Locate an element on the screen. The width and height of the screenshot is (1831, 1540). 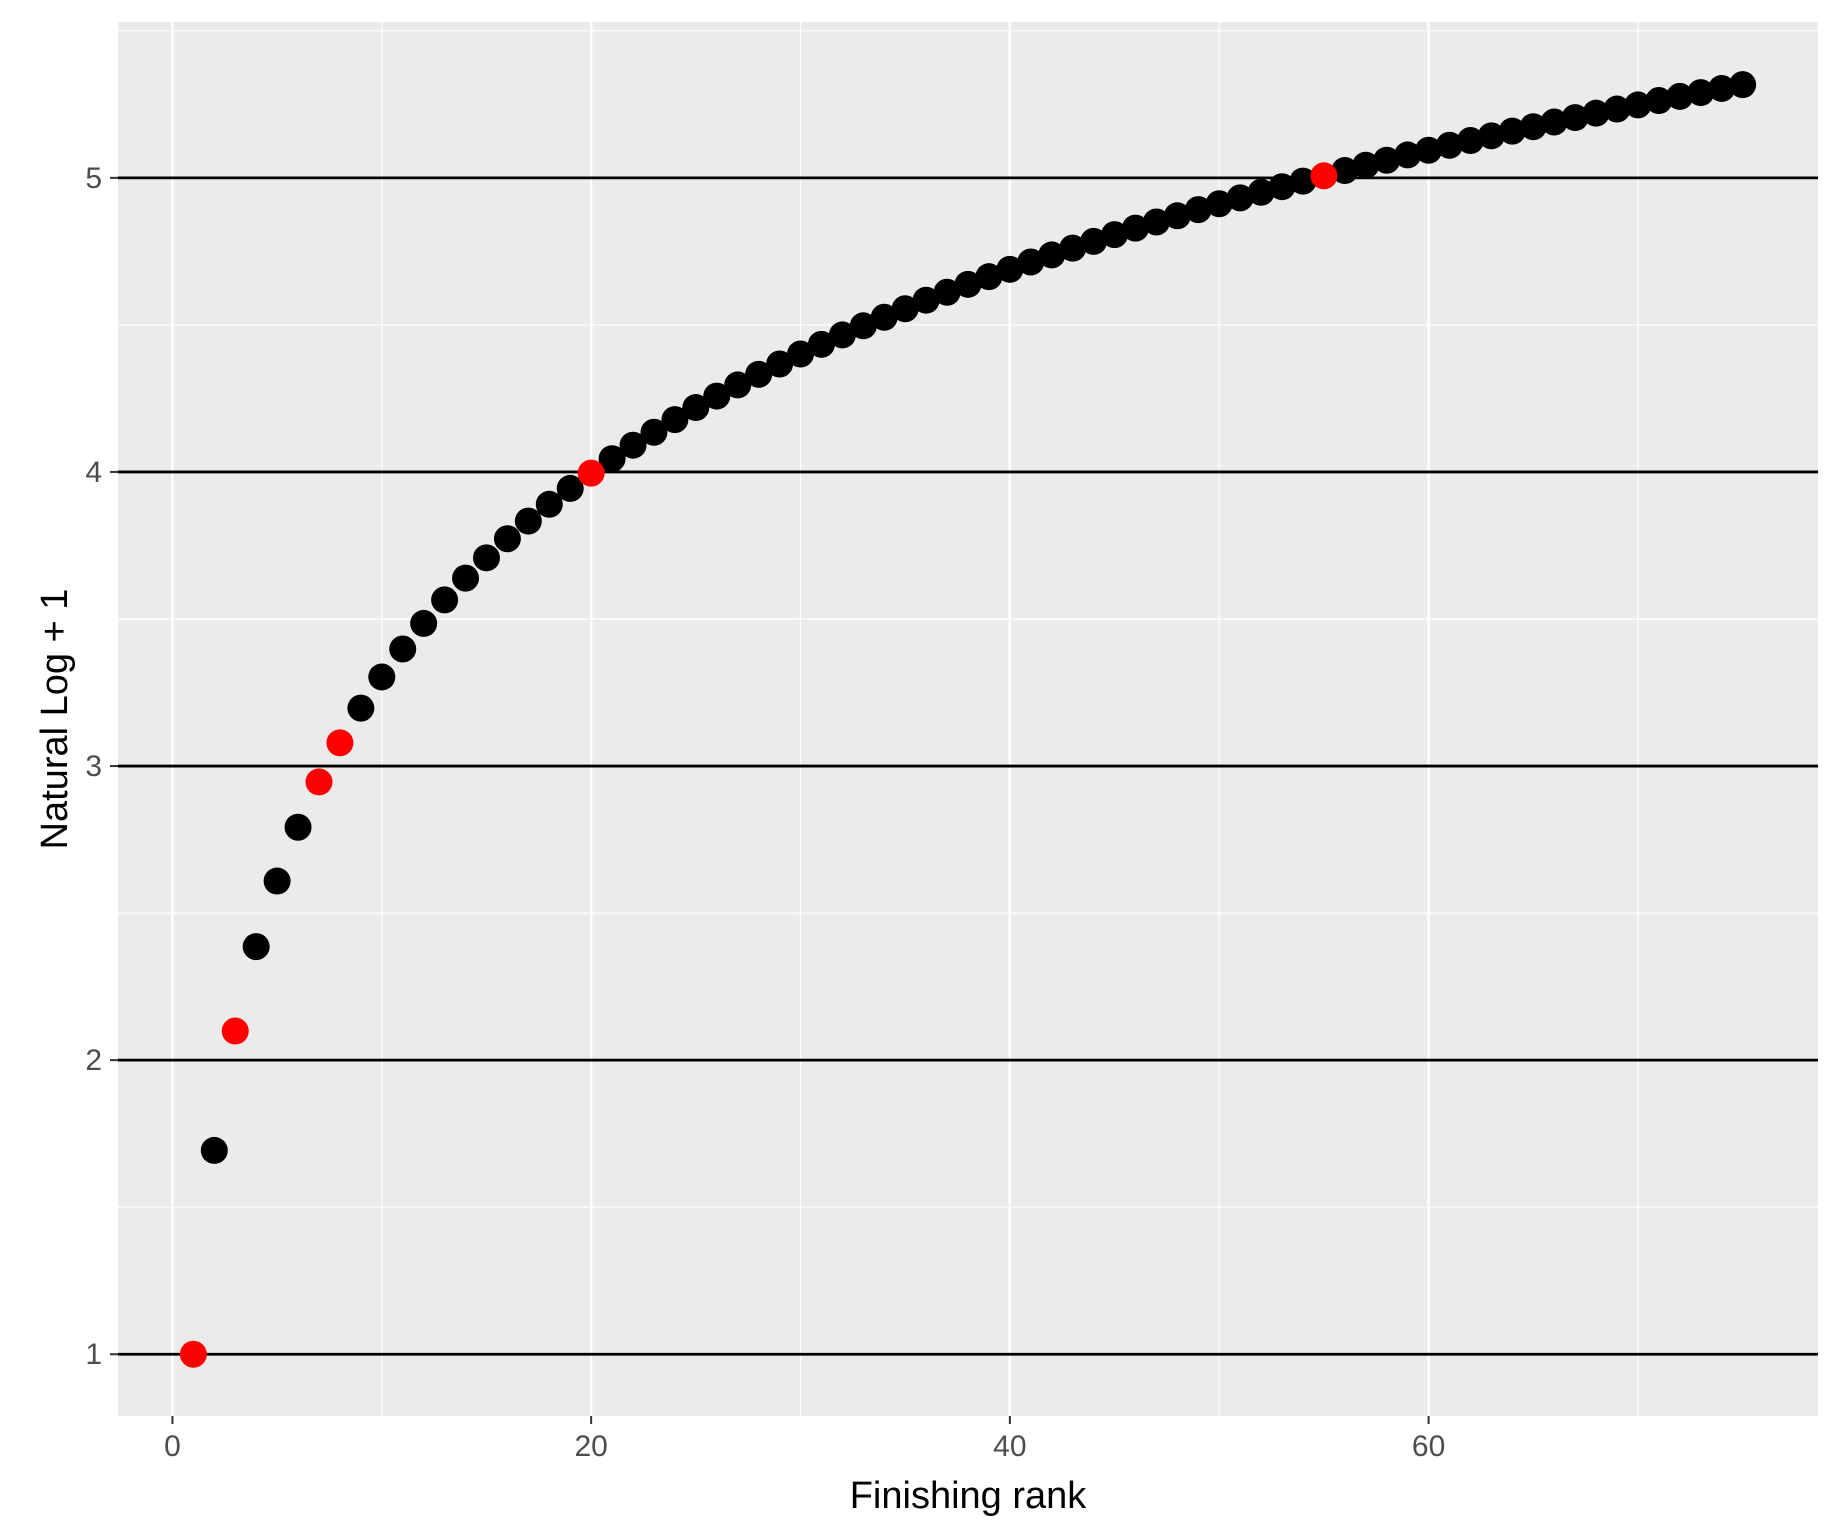
x-tick-label: 0 is located at coordinates (172, 1446).